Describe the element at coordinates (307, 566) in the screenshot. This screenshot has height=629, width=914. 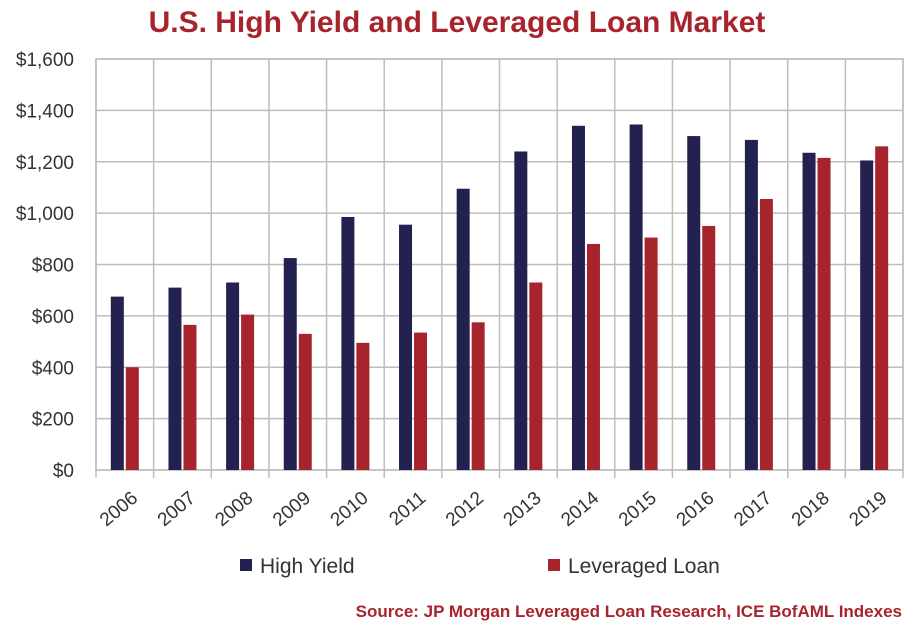
I see `legend-label-high-yield: High Yield` at that location.